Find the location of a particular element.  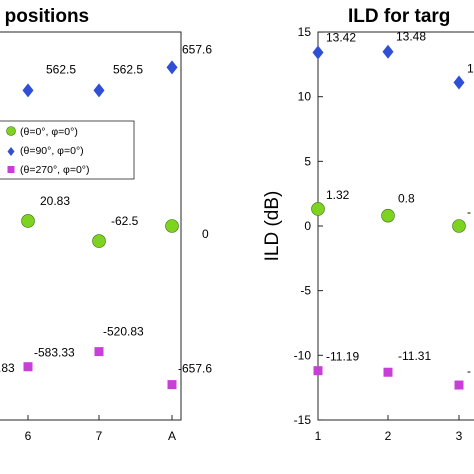

legend-box is located at coordinates (67, 150).